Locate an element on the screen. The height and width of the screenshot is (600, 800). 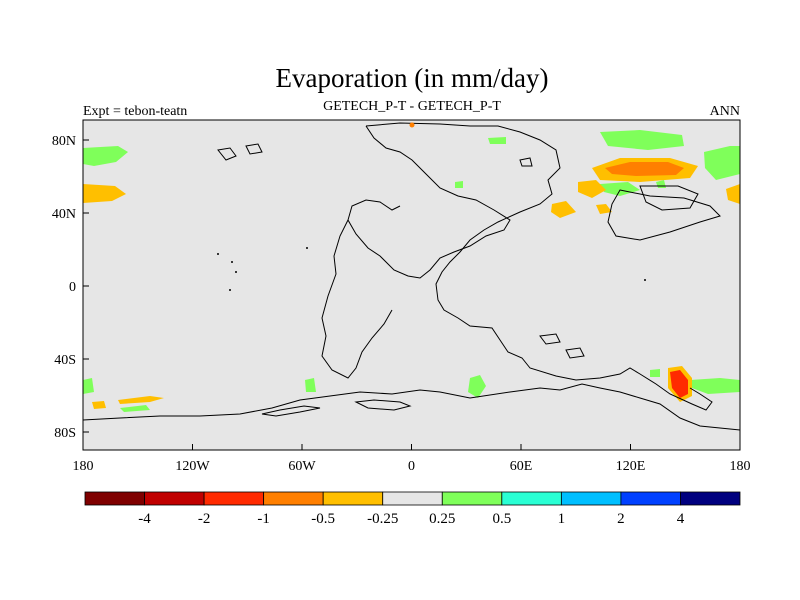
orange-region-east-edge is located at coordinates (733, 194).